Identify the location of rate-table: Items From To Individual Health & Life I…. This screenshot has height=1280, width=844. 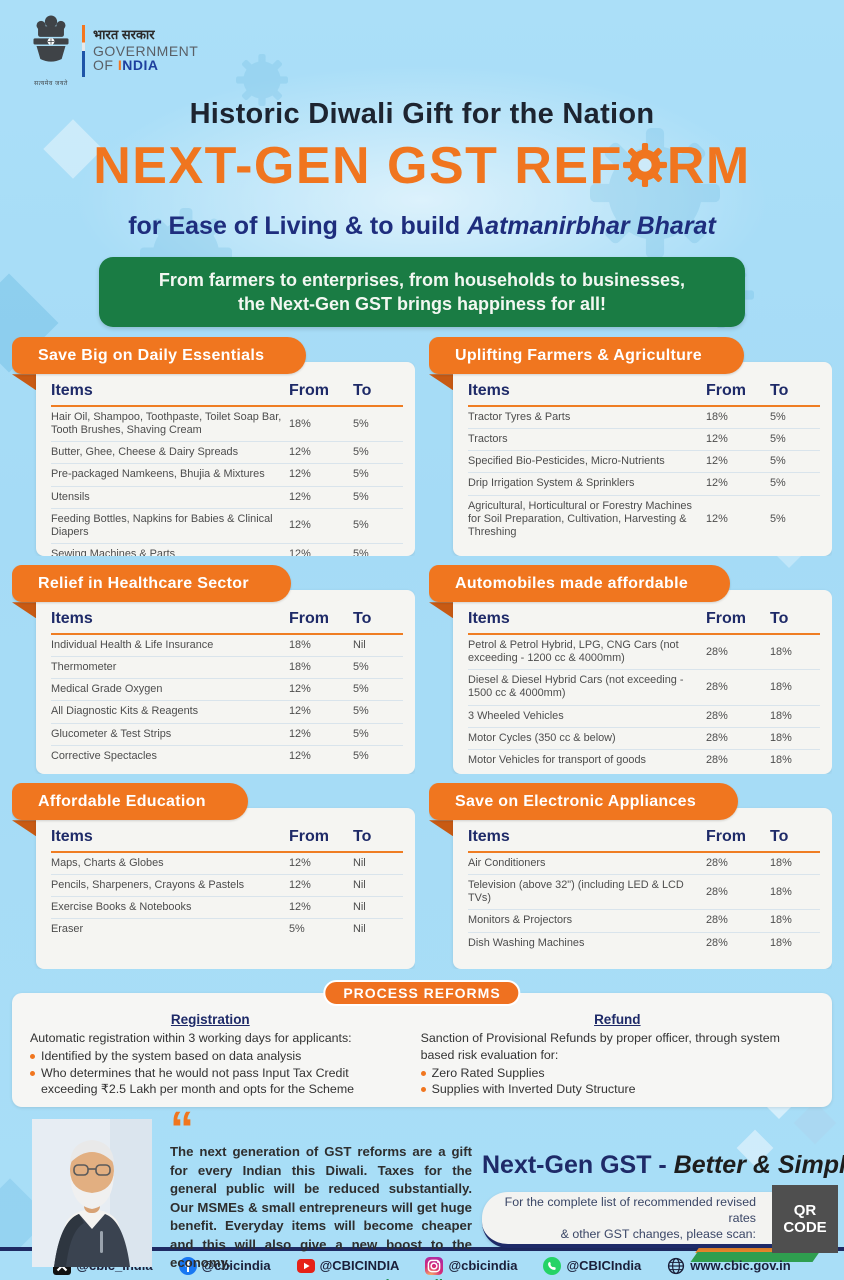
(227, 688).